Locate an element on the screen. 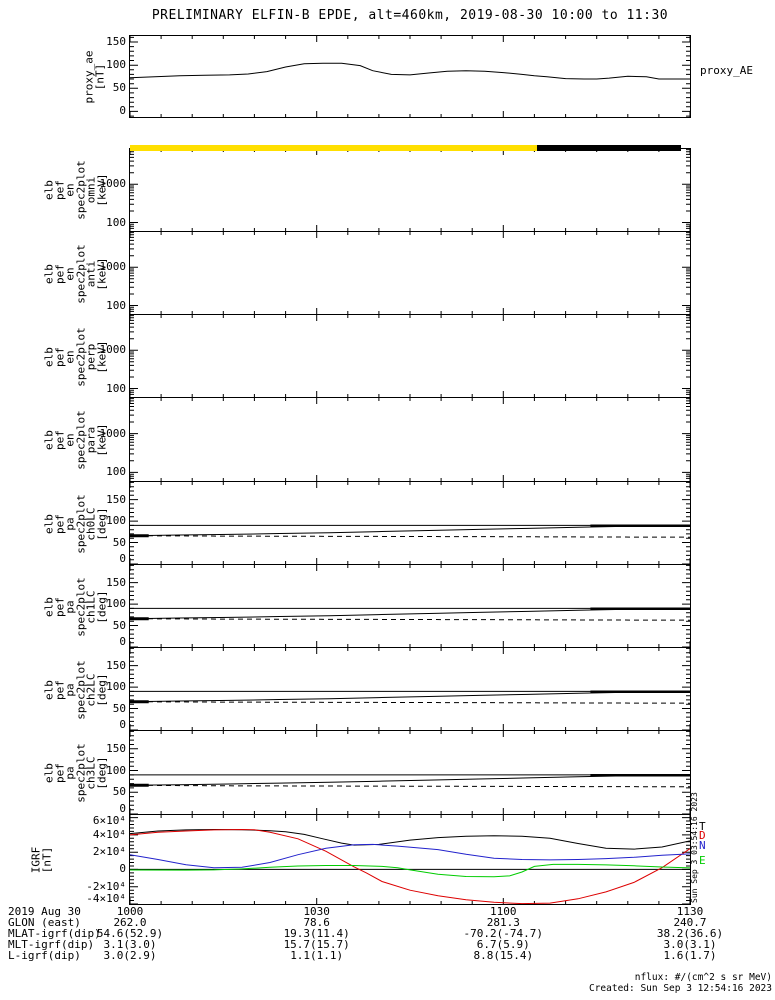 The image size is (775, 1000). panel-igrf is located at coordinates (410, 860).